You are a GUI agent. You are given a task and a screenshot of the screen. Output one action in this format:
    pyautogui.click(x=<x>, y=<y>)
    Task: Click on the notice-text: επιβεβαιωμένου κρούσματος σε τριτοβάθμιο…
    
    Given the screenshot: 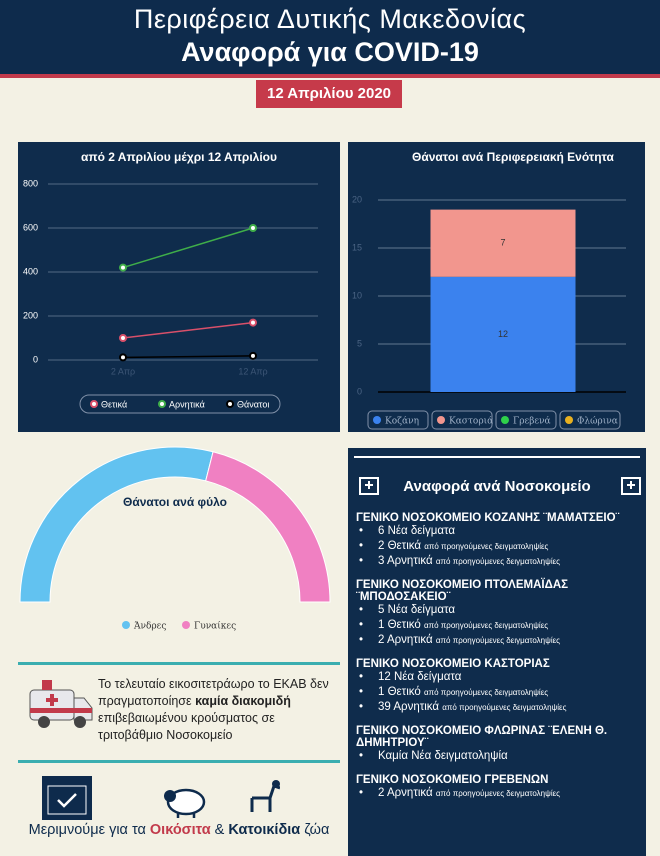 What is the action you would take?
    pyautogui.click(x=186, y=726)
    